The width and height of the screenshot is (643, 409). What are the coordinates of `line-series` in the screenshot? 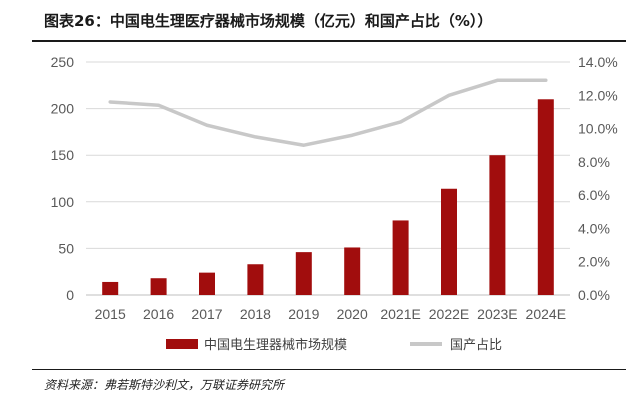 It's located at (328, 112).